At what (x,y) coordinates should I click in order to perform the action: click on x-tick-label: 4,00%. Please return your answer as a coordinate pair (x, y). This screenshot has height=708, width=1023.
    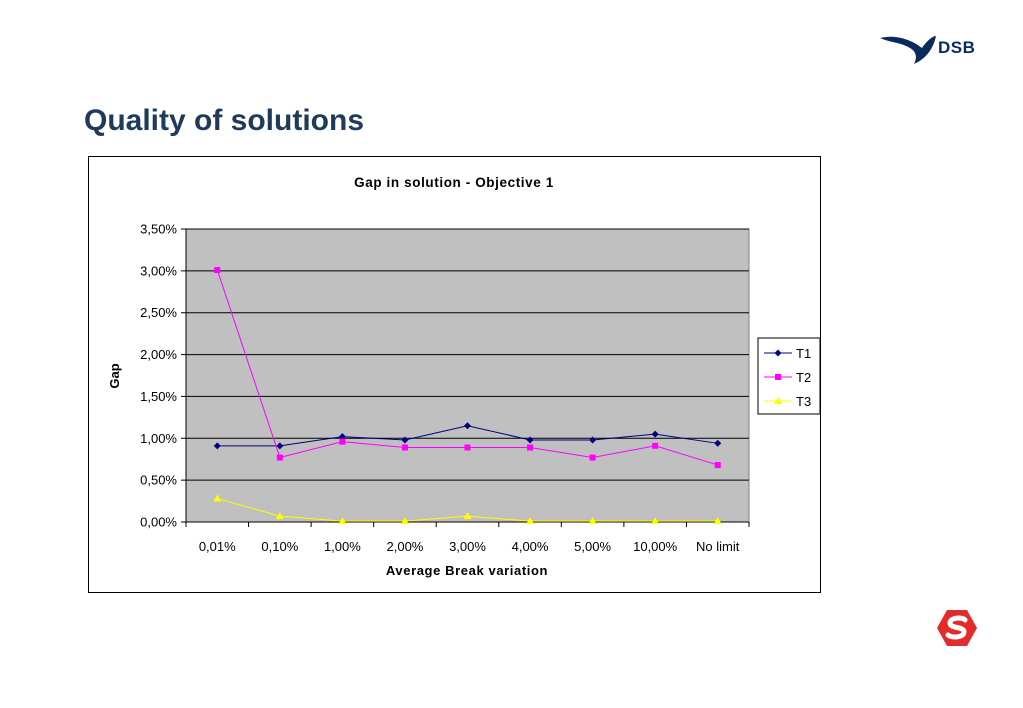
    Looking at the image, I should click on (530, 546).